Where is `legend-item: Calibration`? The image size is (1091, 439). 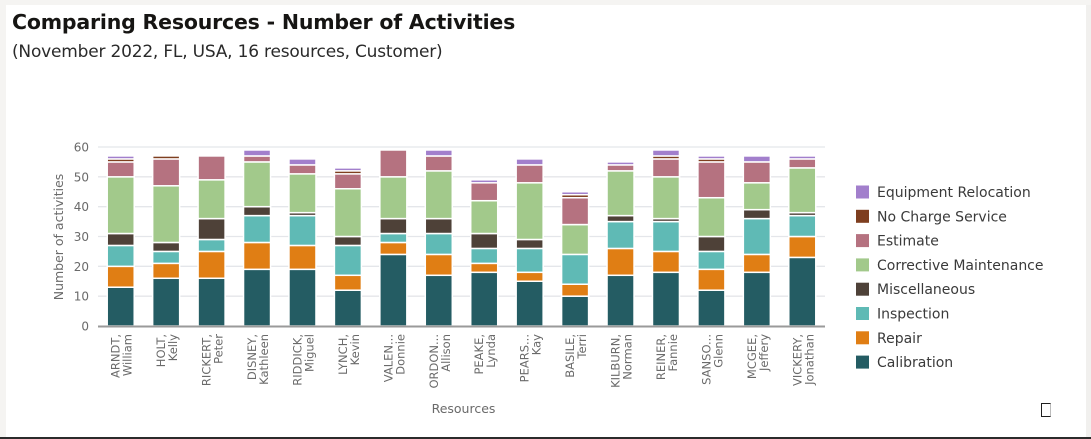
legend-item: Calibration is located at coordinates (904, 363).